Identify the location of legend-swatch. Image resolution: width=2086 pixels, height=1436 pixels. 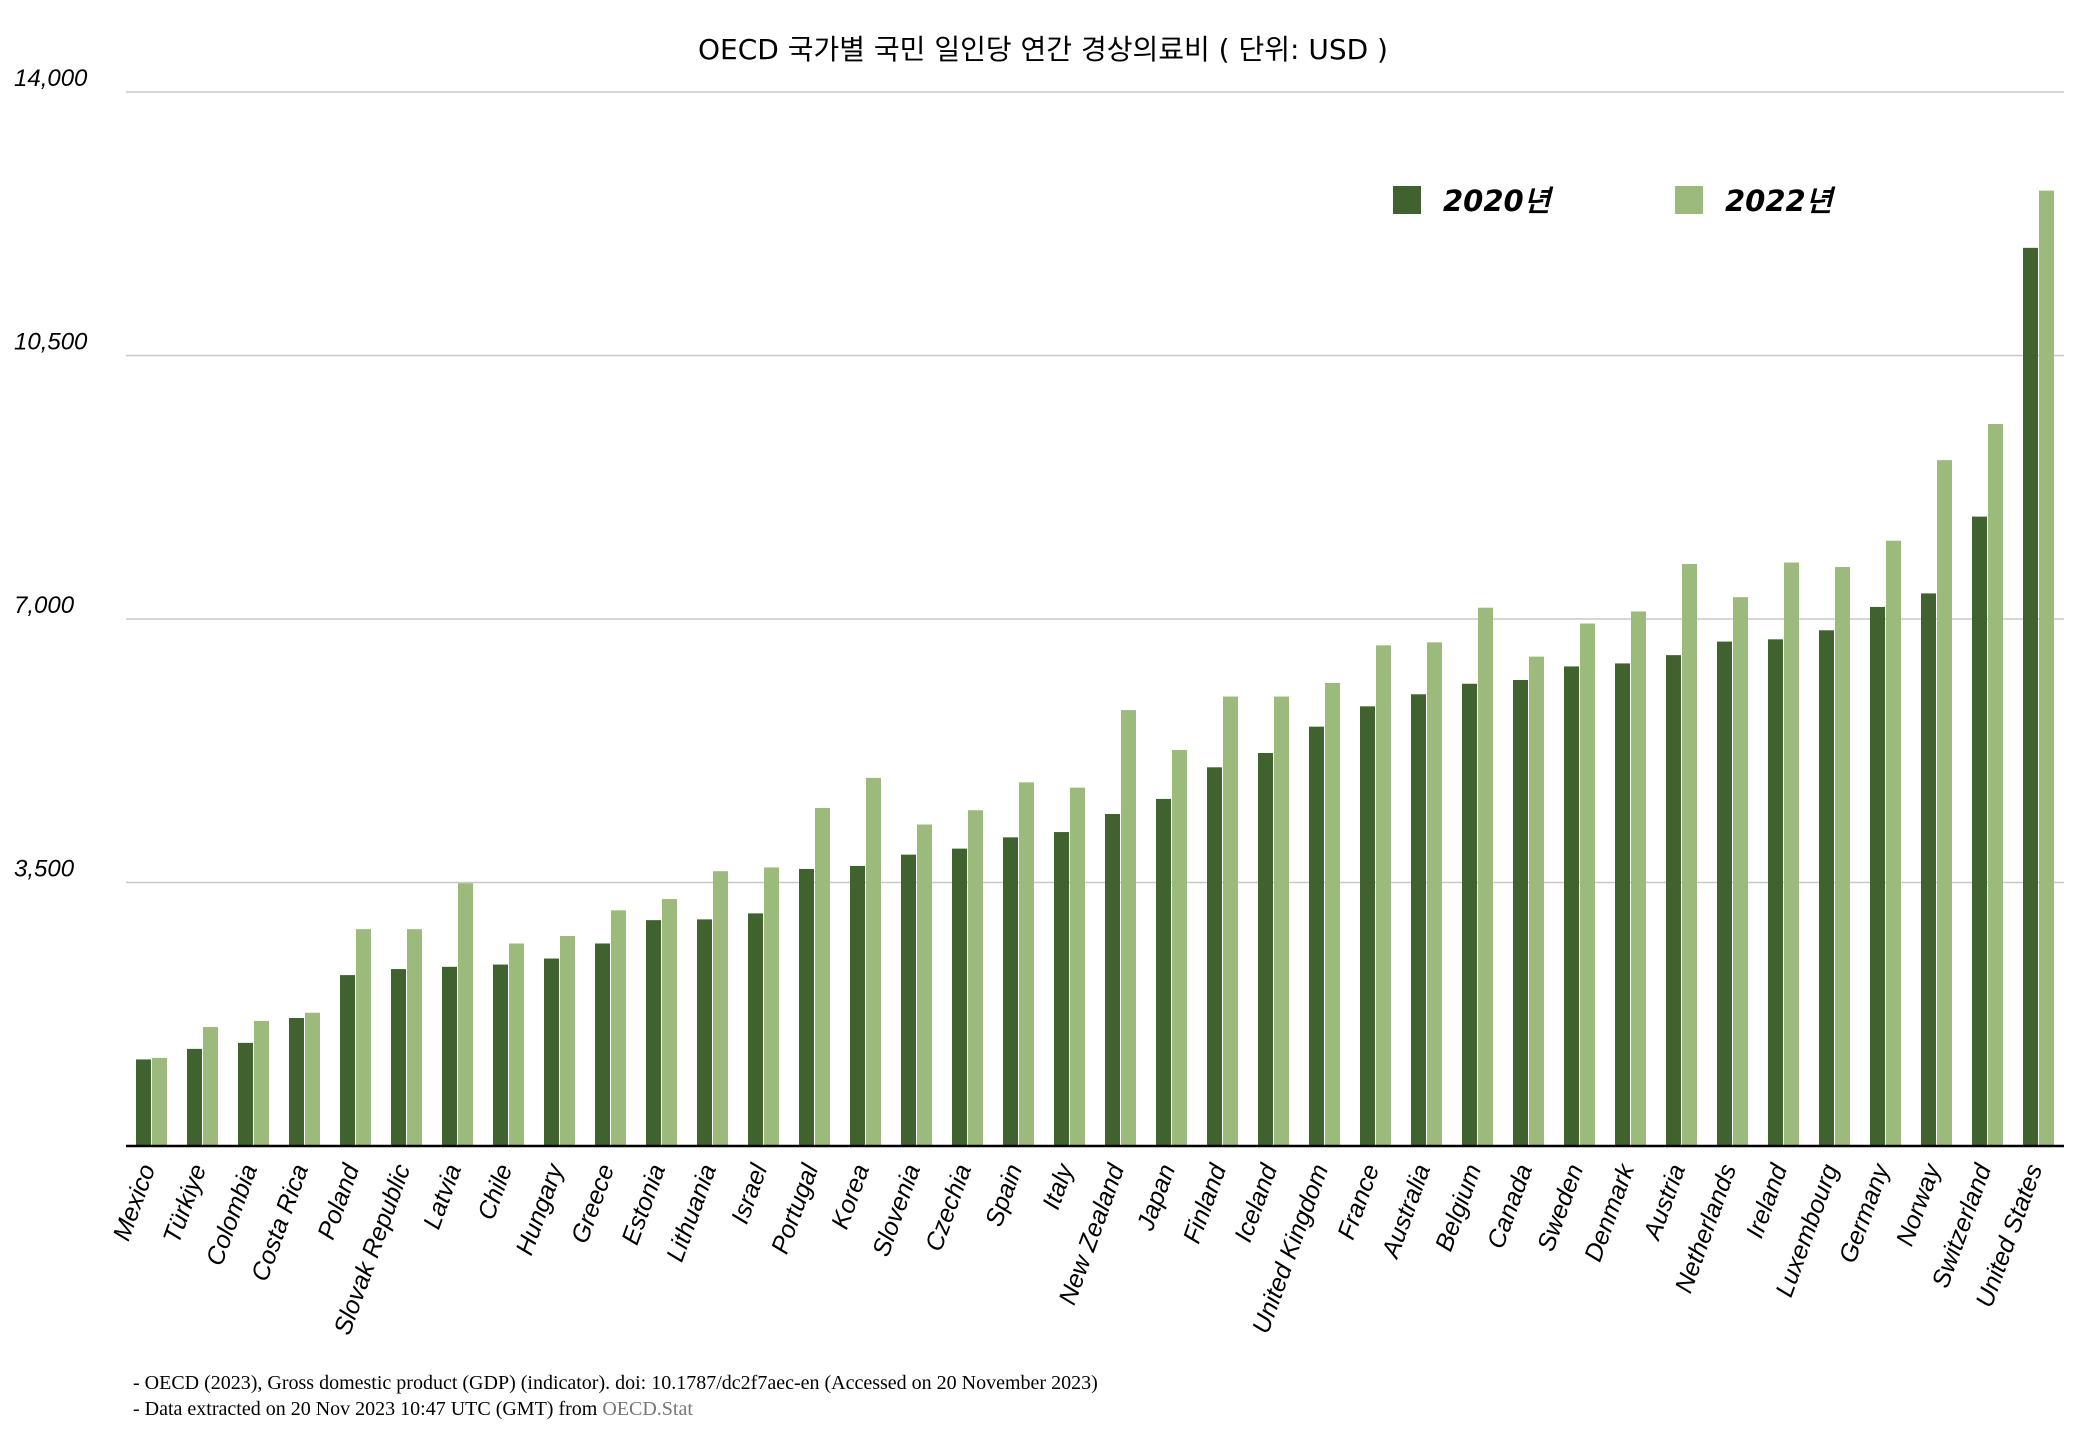
(1689, 200).